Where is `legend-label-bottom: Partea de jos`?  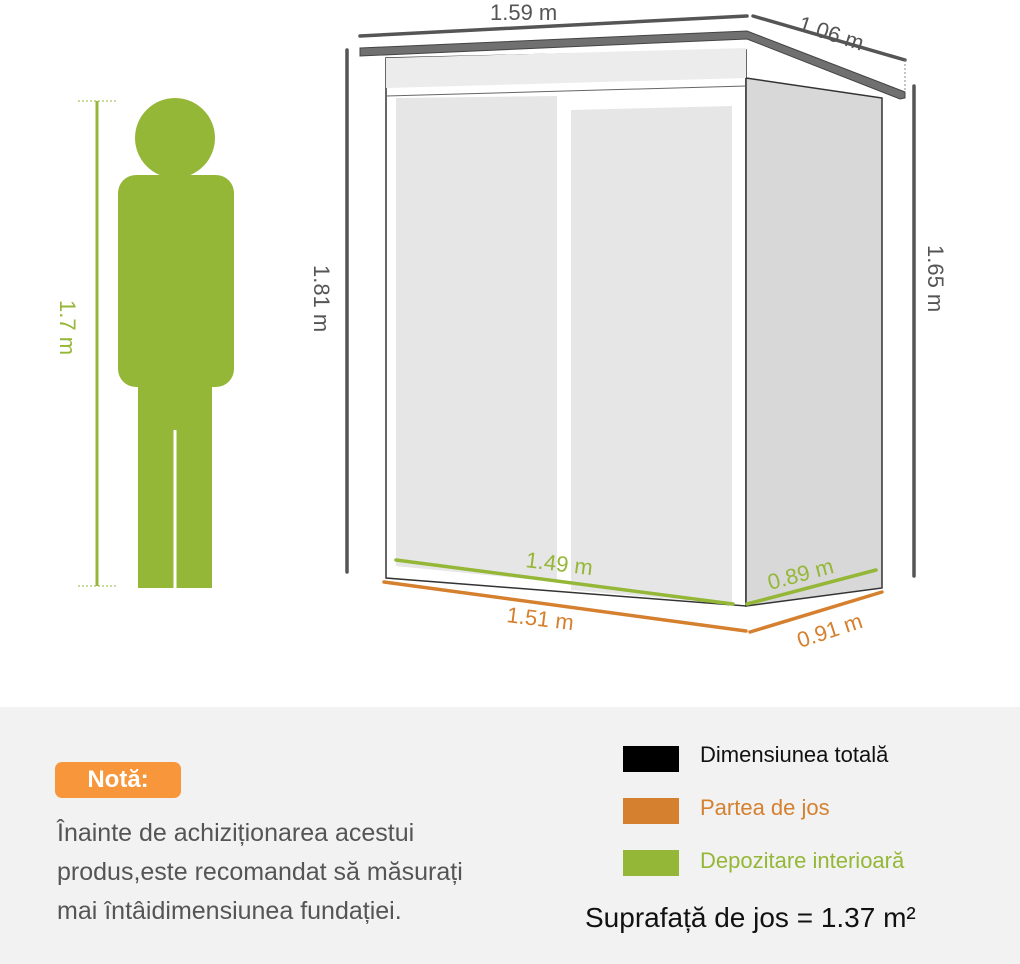
legend-label-bottom: Partea de jos is located at coordinates (765, 807).